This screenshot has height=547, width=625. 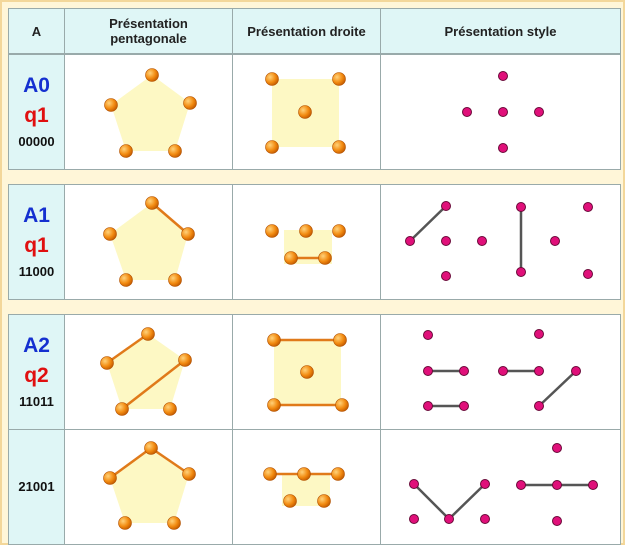 I want to click on row-label: A1 q1 11000, so click(x=36, y=242).